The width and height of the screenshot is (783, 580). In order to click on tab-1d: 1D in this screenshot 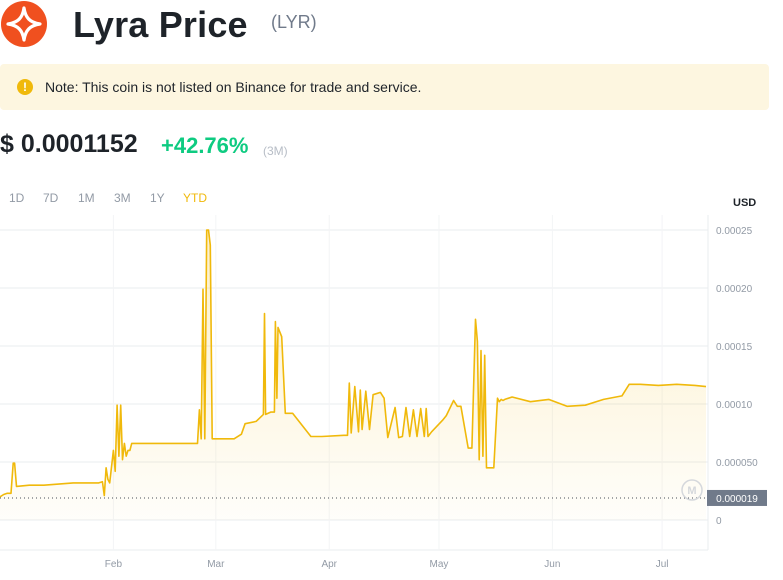, I will do `click(17, 198)`.